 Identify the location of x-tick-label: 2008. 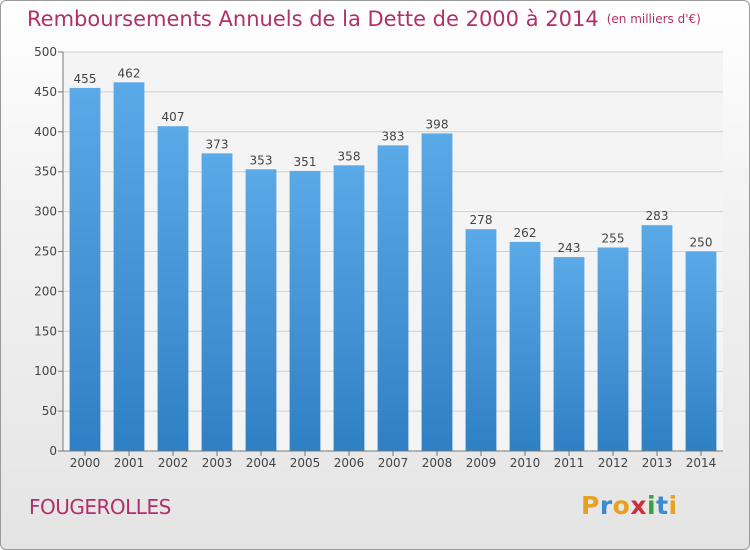
(437, 463).